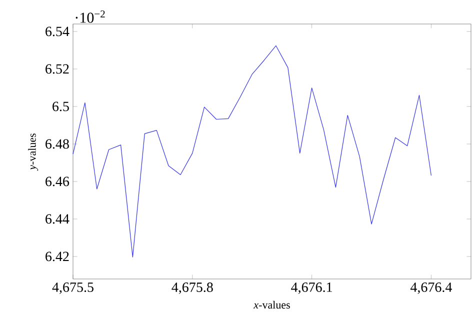  I want to click on y-tick-label: 6.54, so click(58, 31).